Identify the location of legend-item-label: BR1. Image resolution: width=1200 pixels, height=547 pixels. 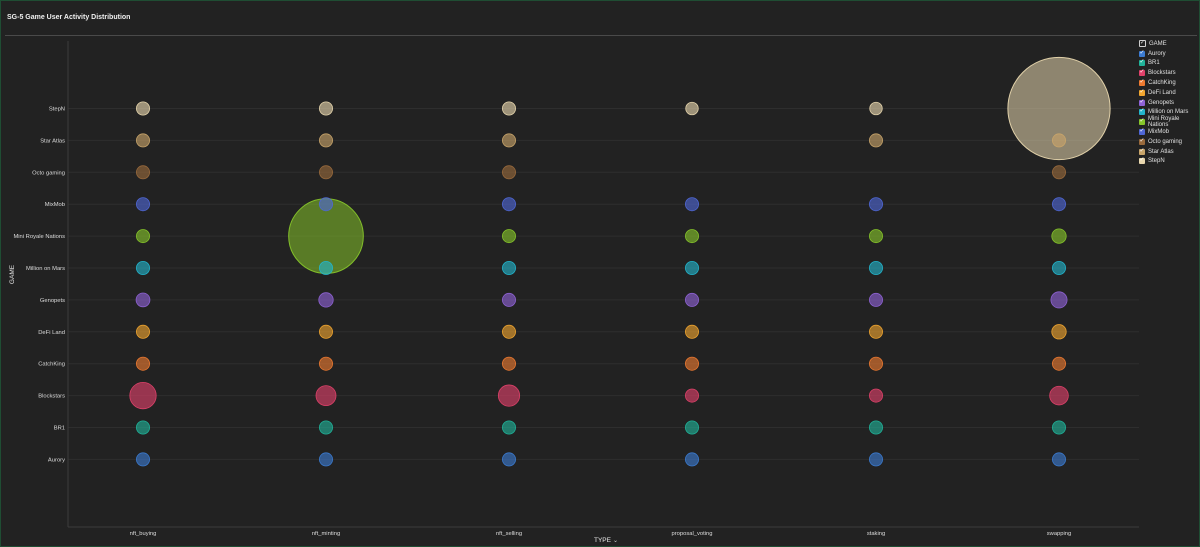
(1154, 63).